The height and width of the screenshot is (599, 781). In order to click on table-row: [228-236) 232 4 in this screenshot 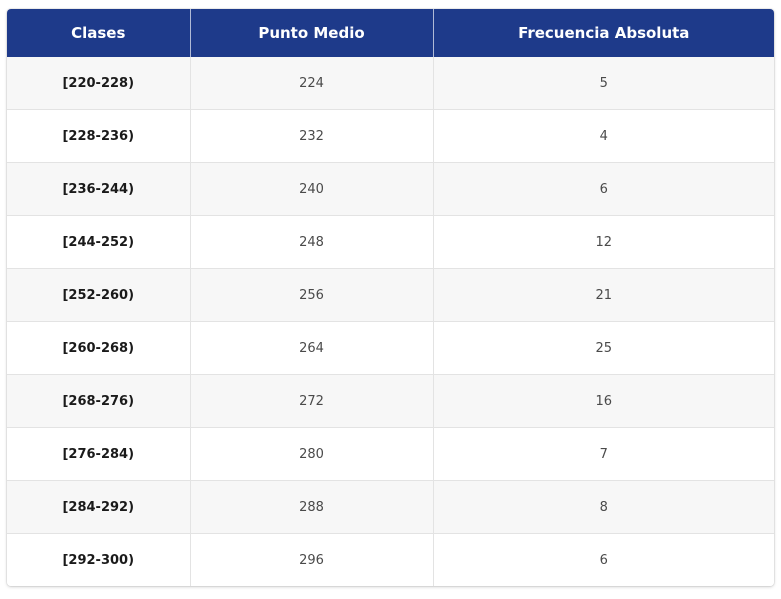, I will do `click(390, 136)`.